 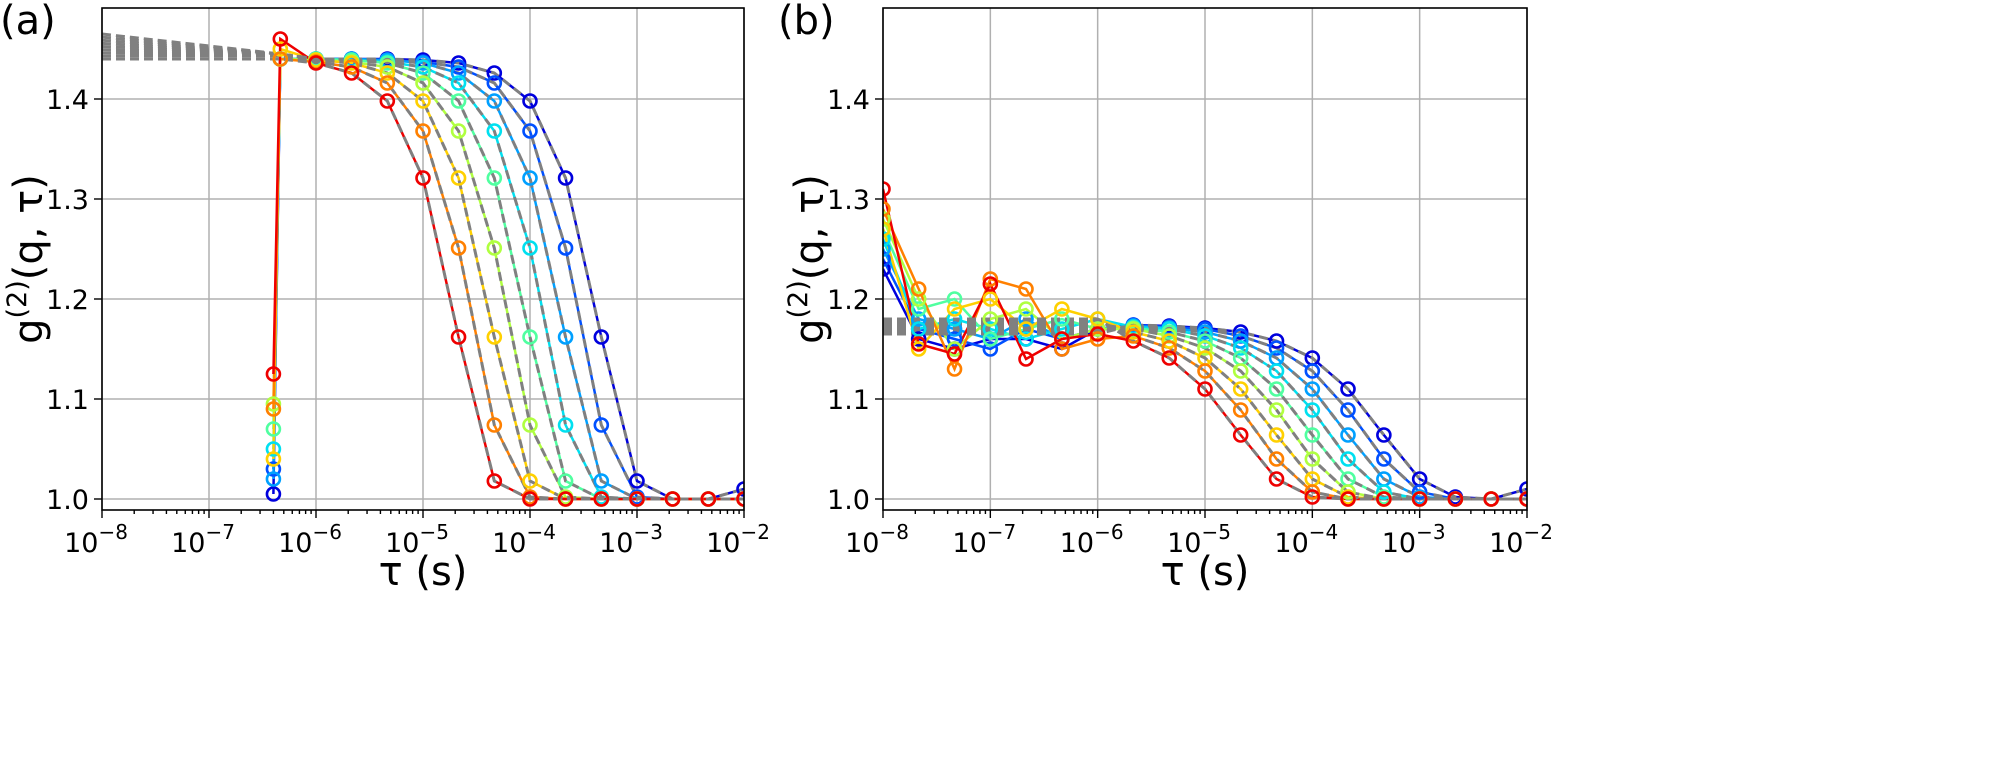 I want to click on x-tick-exponent: −5, so click(x=1215, y=532).